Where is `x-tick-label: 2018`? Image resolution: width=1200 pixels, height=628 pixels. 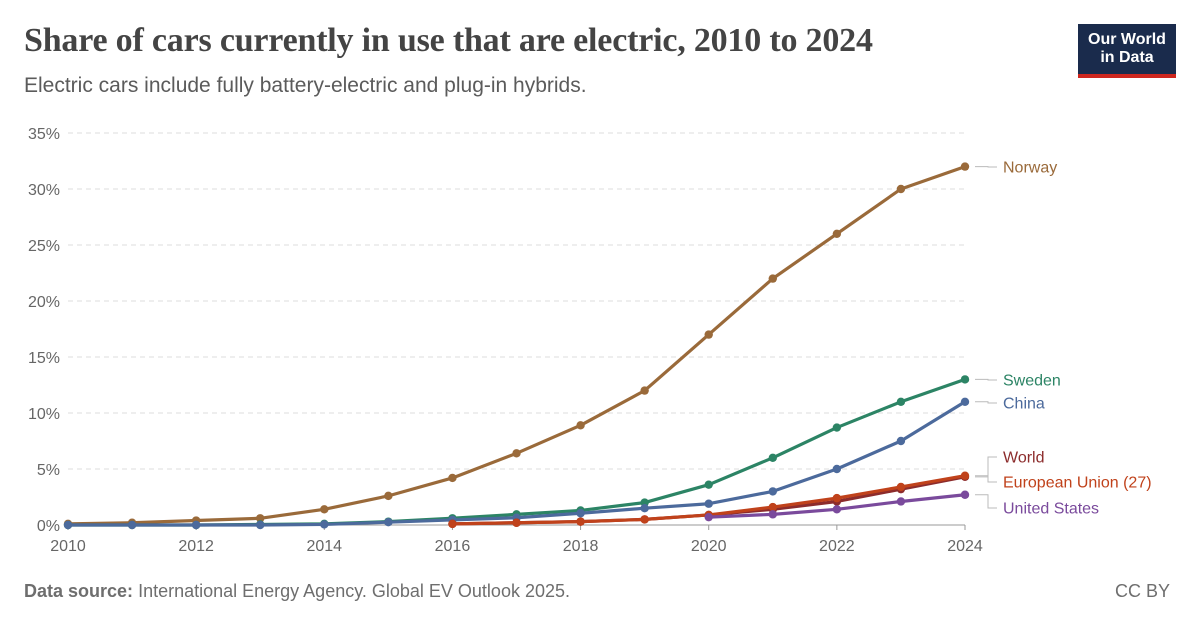
x-tick-label: 2018 is located at coordinates (581, 546).